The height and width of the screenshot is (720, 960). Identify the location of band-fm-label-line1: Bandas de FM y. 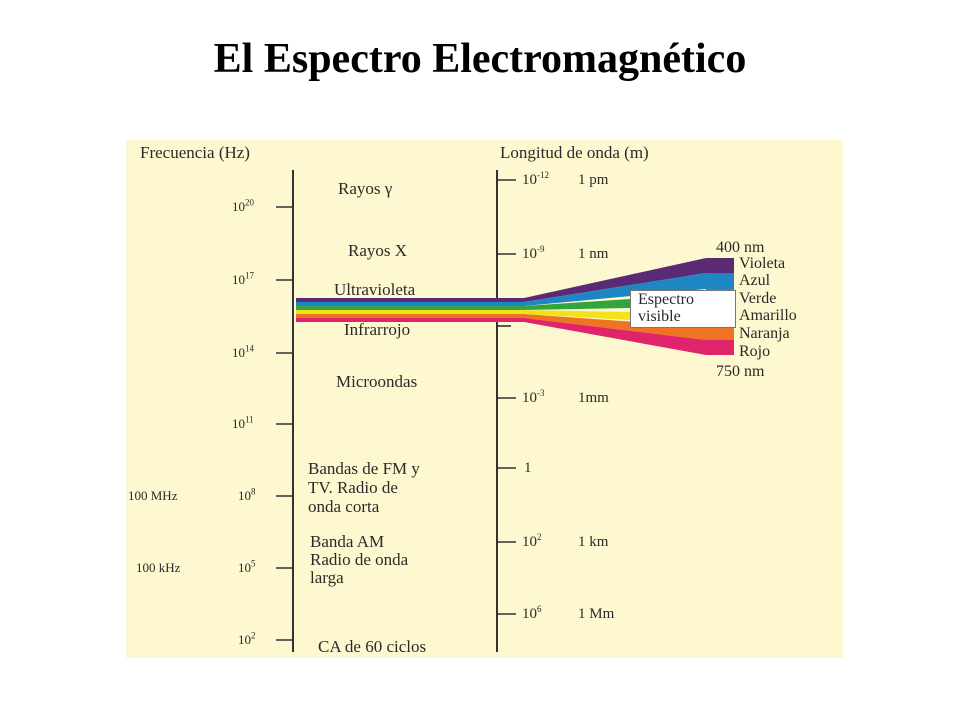
(364, 468).